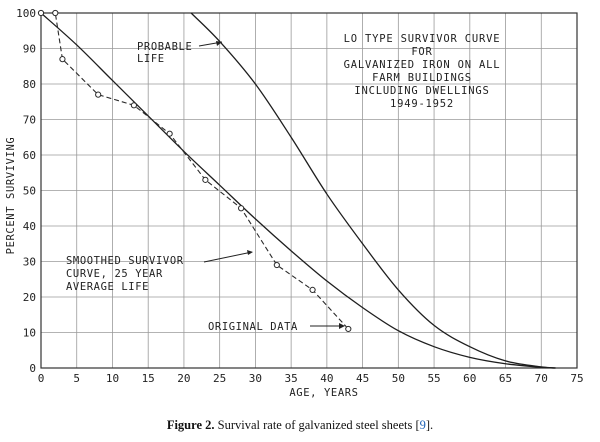 The height and width of the screenshot is (442, 600). I want to click on smoothed-curve-label: SMOOTHED SURVIVOR, so click(125, 261).